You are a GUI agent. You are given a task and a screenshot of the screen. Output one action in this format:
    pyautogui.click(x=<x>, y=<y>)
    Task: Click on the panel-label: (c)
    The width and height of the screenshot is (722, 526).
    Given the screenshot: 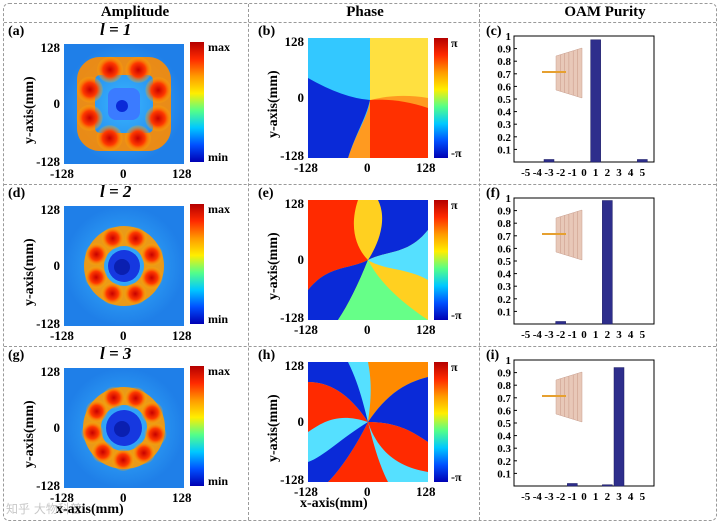 What is the action you would take?
    pyautogui.click(x=494, y=31)
    